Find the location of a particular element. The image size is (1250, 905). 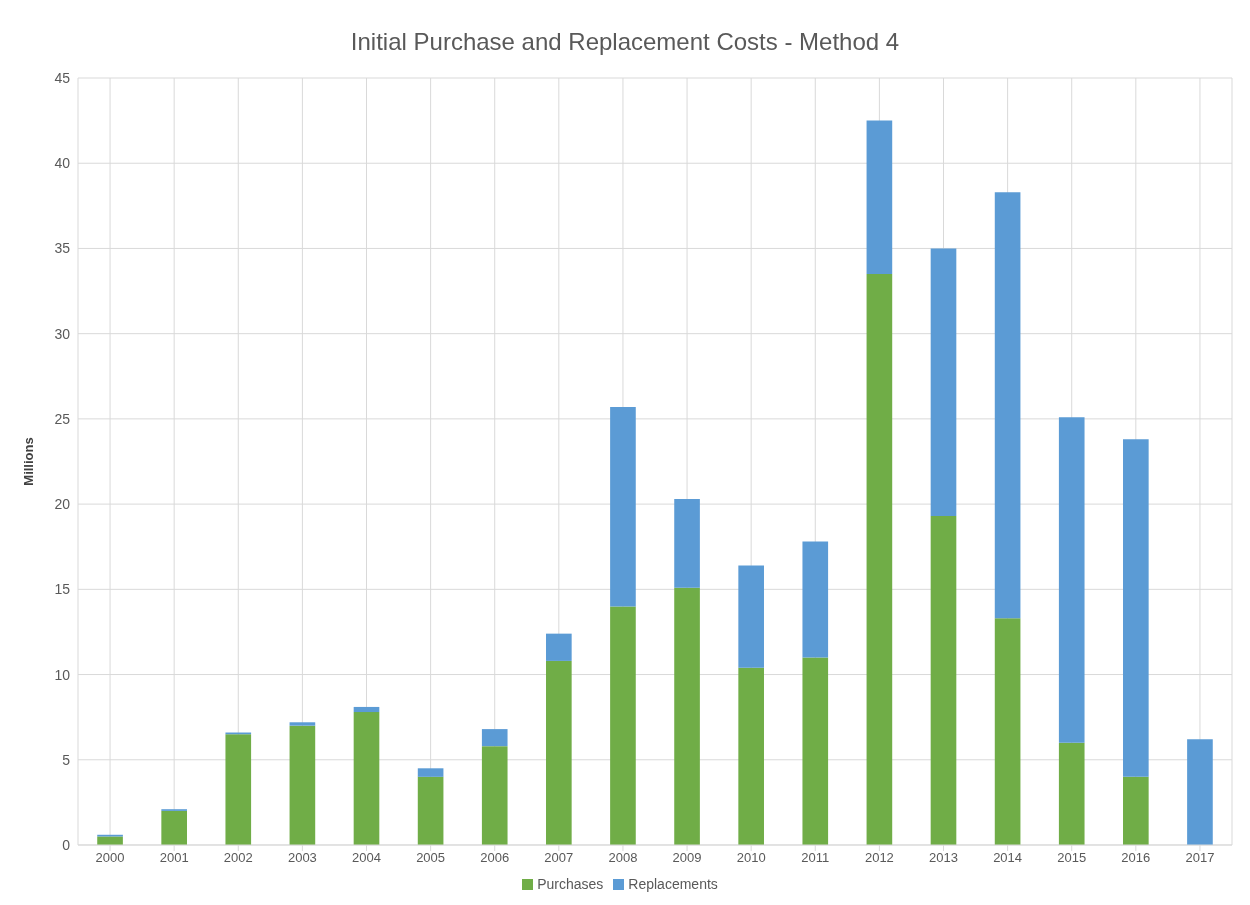

y-tick-label: 45 is located at coordinates (62, 77).